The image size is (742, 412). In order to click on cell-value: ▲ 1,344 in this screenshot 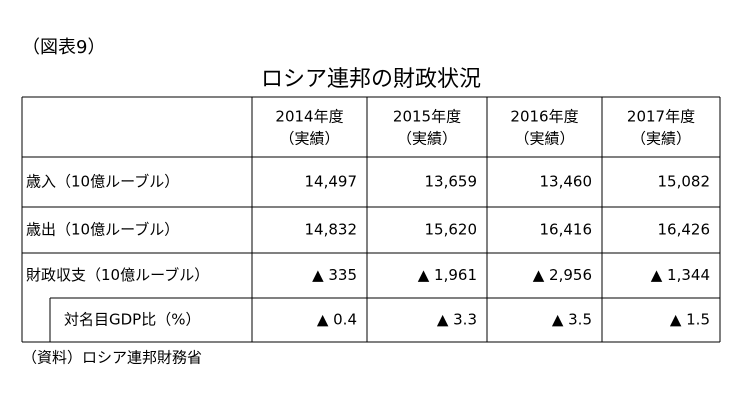, I will do `click(680, 275)`.